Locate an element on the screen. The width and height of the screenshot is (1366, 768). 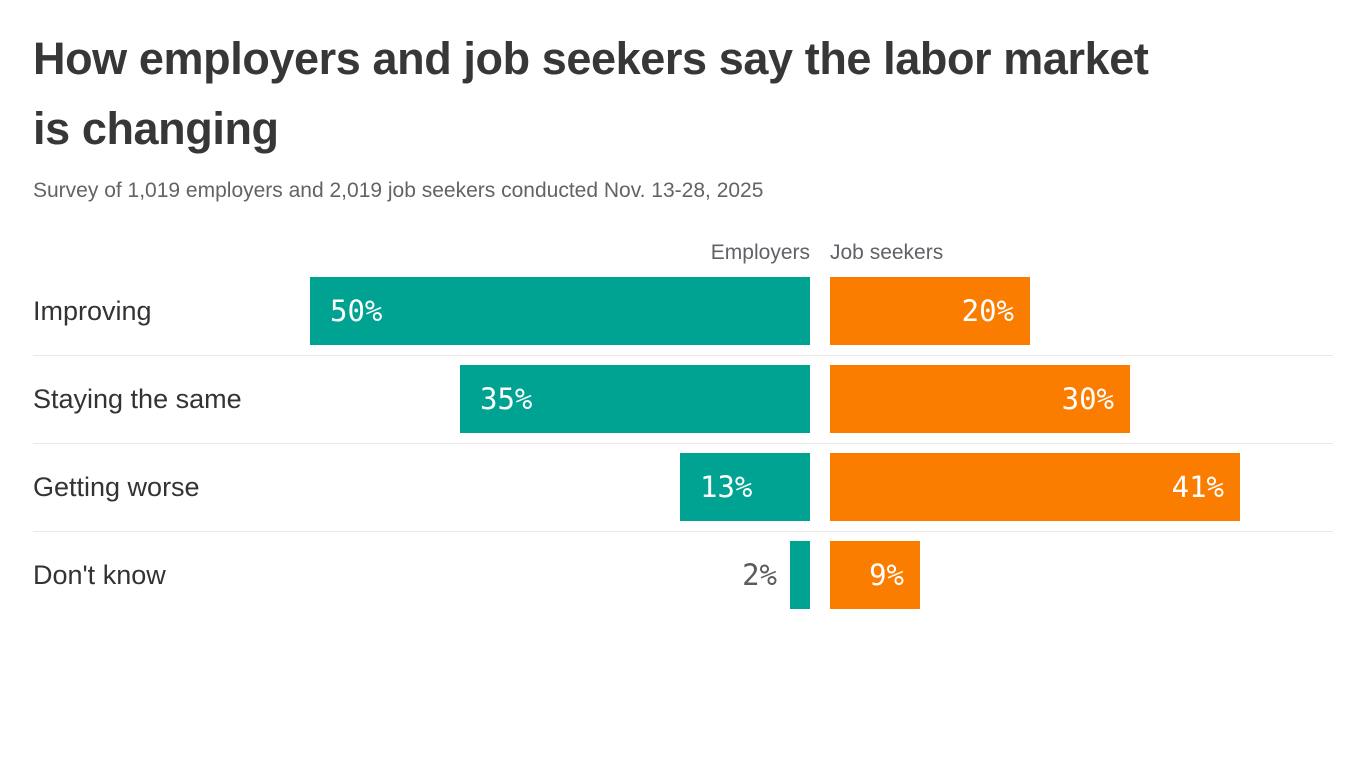
job-seekers-bar-value: 9% is located at coordinates (886, 575).